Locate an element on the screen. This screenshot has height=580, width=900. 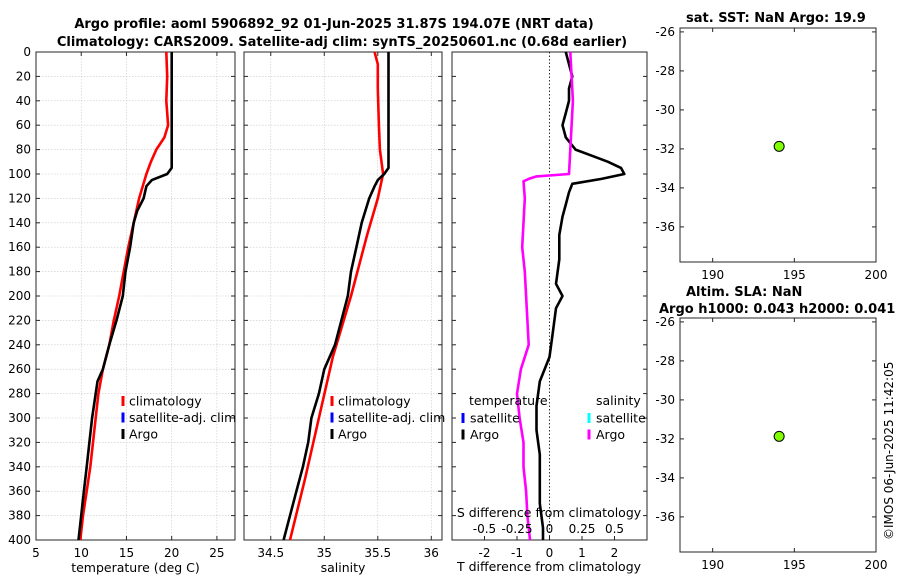
x-tick-label: 35.5 is located at coordinates (377, 553).